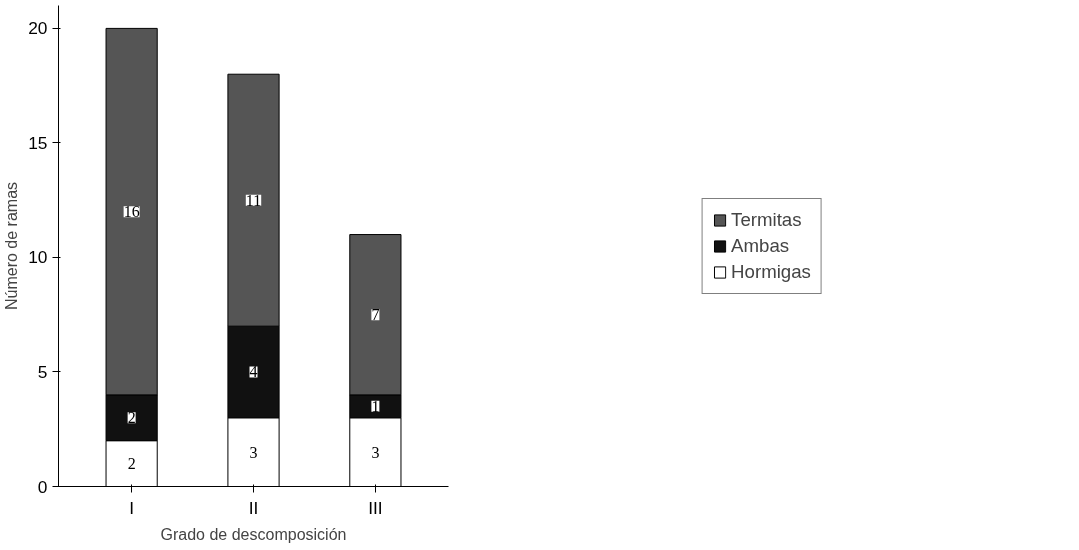 The height and width of the screenshot is (550, 1079). What do you see at coordinates (253, 200) in the screenshot?
I see `data-label: 11` at bounding box center [253, 200].